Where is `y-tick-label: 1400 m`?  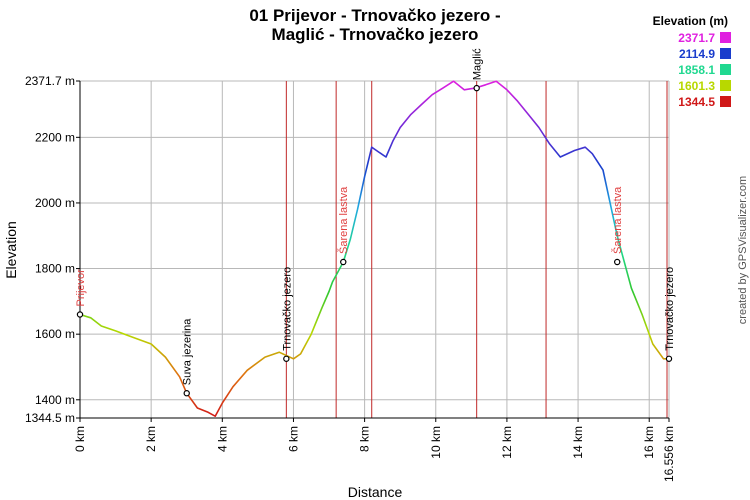 y-tick-label: 1400 m is located at coordinates (55, 400).